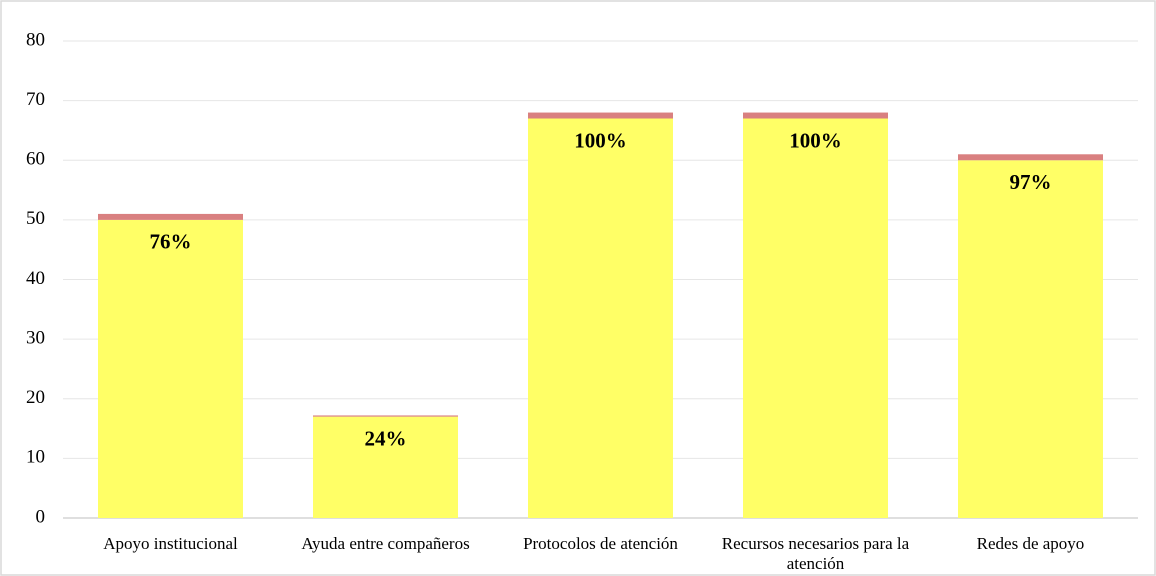 This screenshot has height=576, width=1156. What do you see at coordinates (1030, 543) in the screenshot?
I see `x-tick-label: Redes de apoyo` at bounding box center [1030, 543].